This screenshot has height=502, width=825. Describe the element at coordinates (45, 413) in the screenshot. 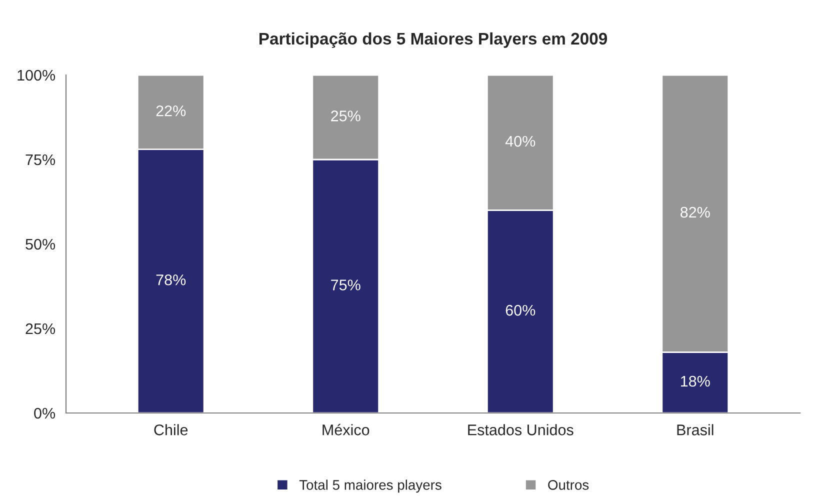

I see `y-tick-label: 0%` at that location.